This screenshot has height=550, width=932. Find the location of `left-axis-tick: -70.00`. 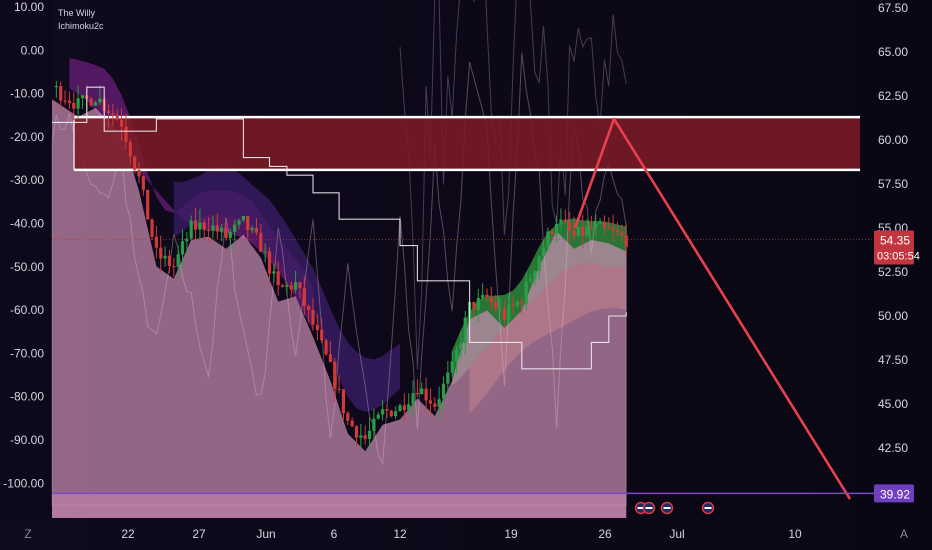

left-axis-tick: -70.00 is located at coordinates (27, 353).